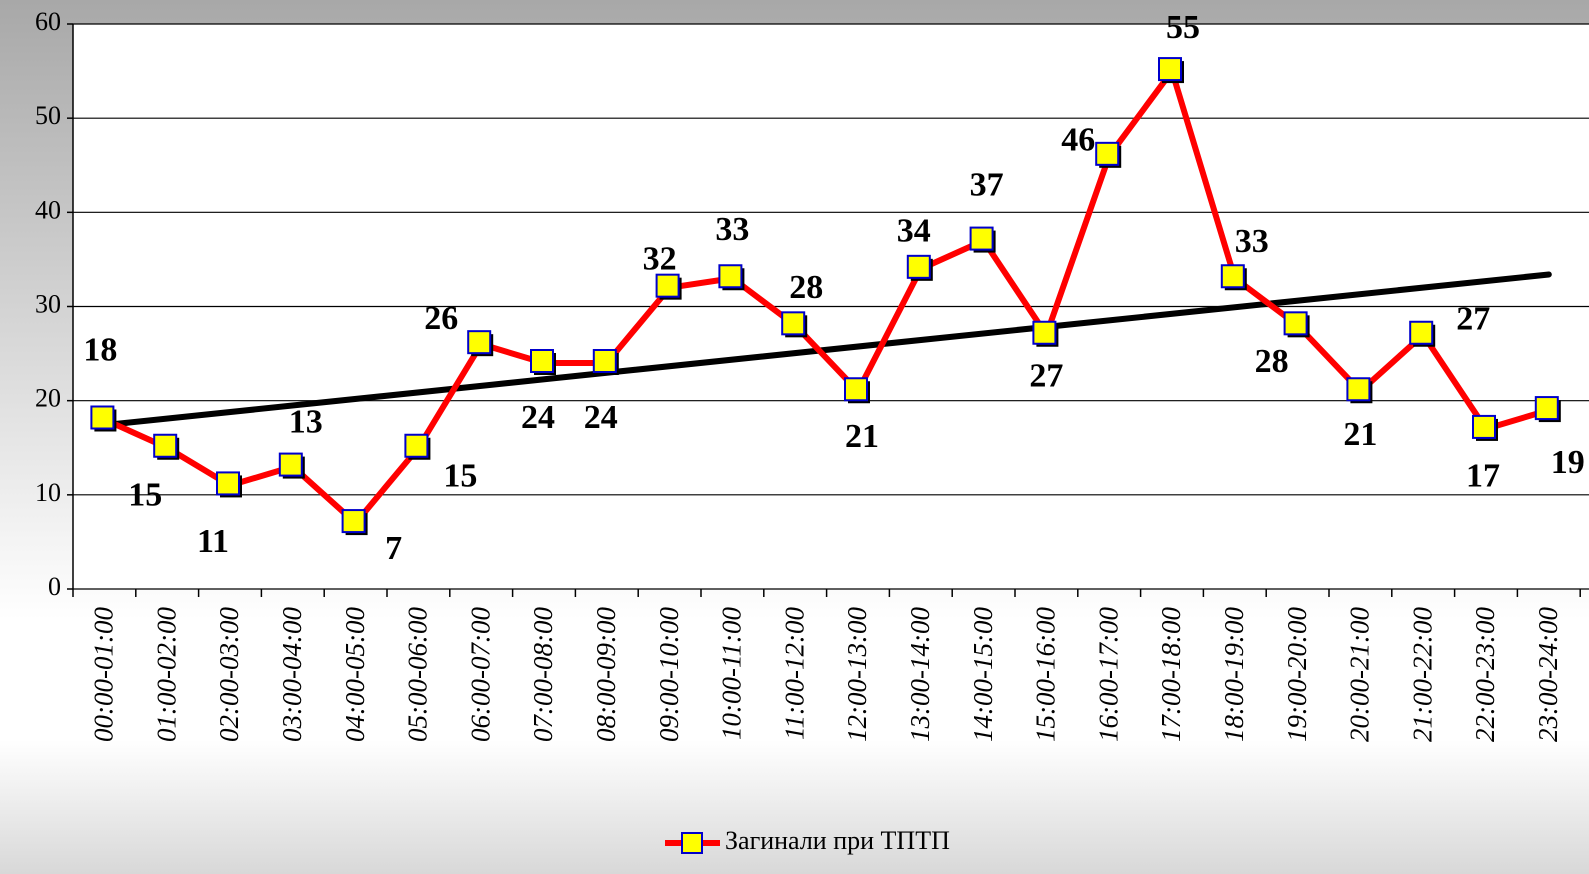 This screenshot has height=874, width=1589. I want to click on x-tick-label: 10:00-11:00, so click(732, 673).